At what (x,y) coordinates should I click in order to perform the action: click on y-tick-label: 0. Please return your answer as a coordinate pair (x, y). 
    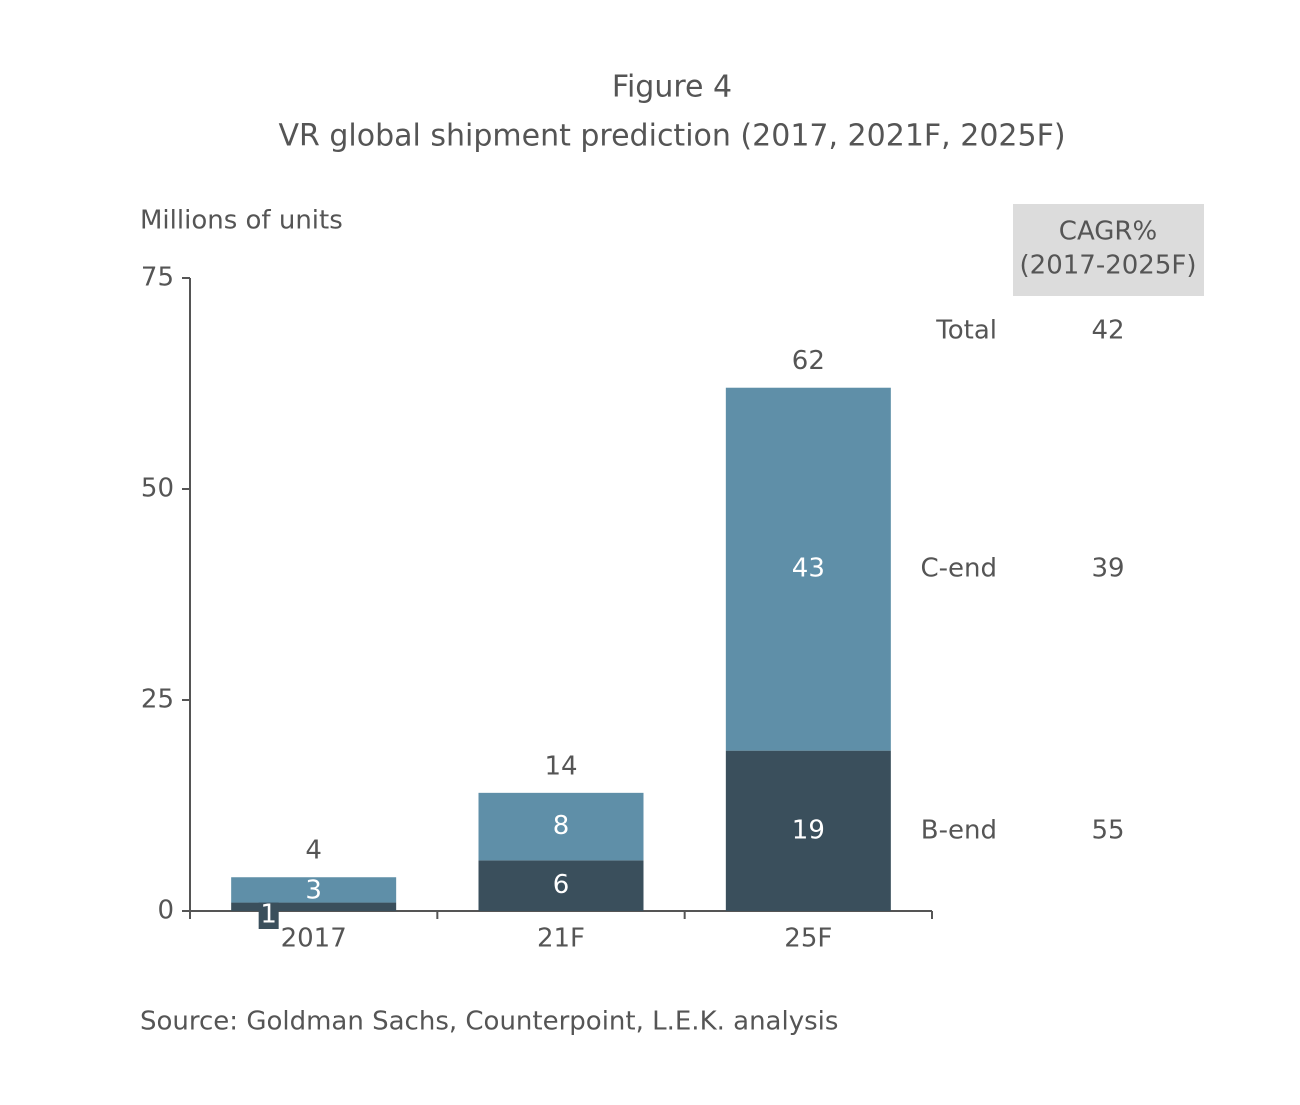
    Looking at the image, I should click on (165, 911).